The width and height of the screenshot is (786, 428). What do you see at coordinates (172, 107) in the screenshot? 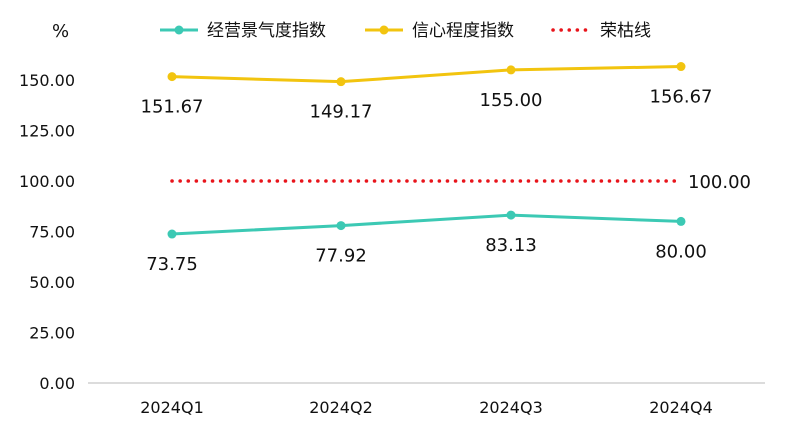
I see `data-label: 151.67` at bounding box center [172, 107].